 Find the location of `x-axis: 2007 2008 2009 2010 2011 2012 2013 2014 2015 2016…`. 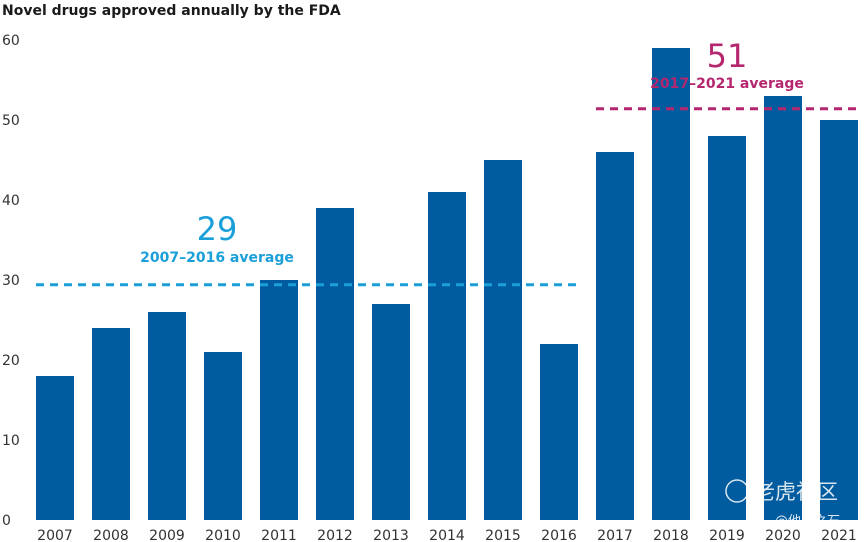

x-axis: 2007 2008 2009 2010 2011 2012 2013 2014 2015 2016… is located at coordinates (447, 535).